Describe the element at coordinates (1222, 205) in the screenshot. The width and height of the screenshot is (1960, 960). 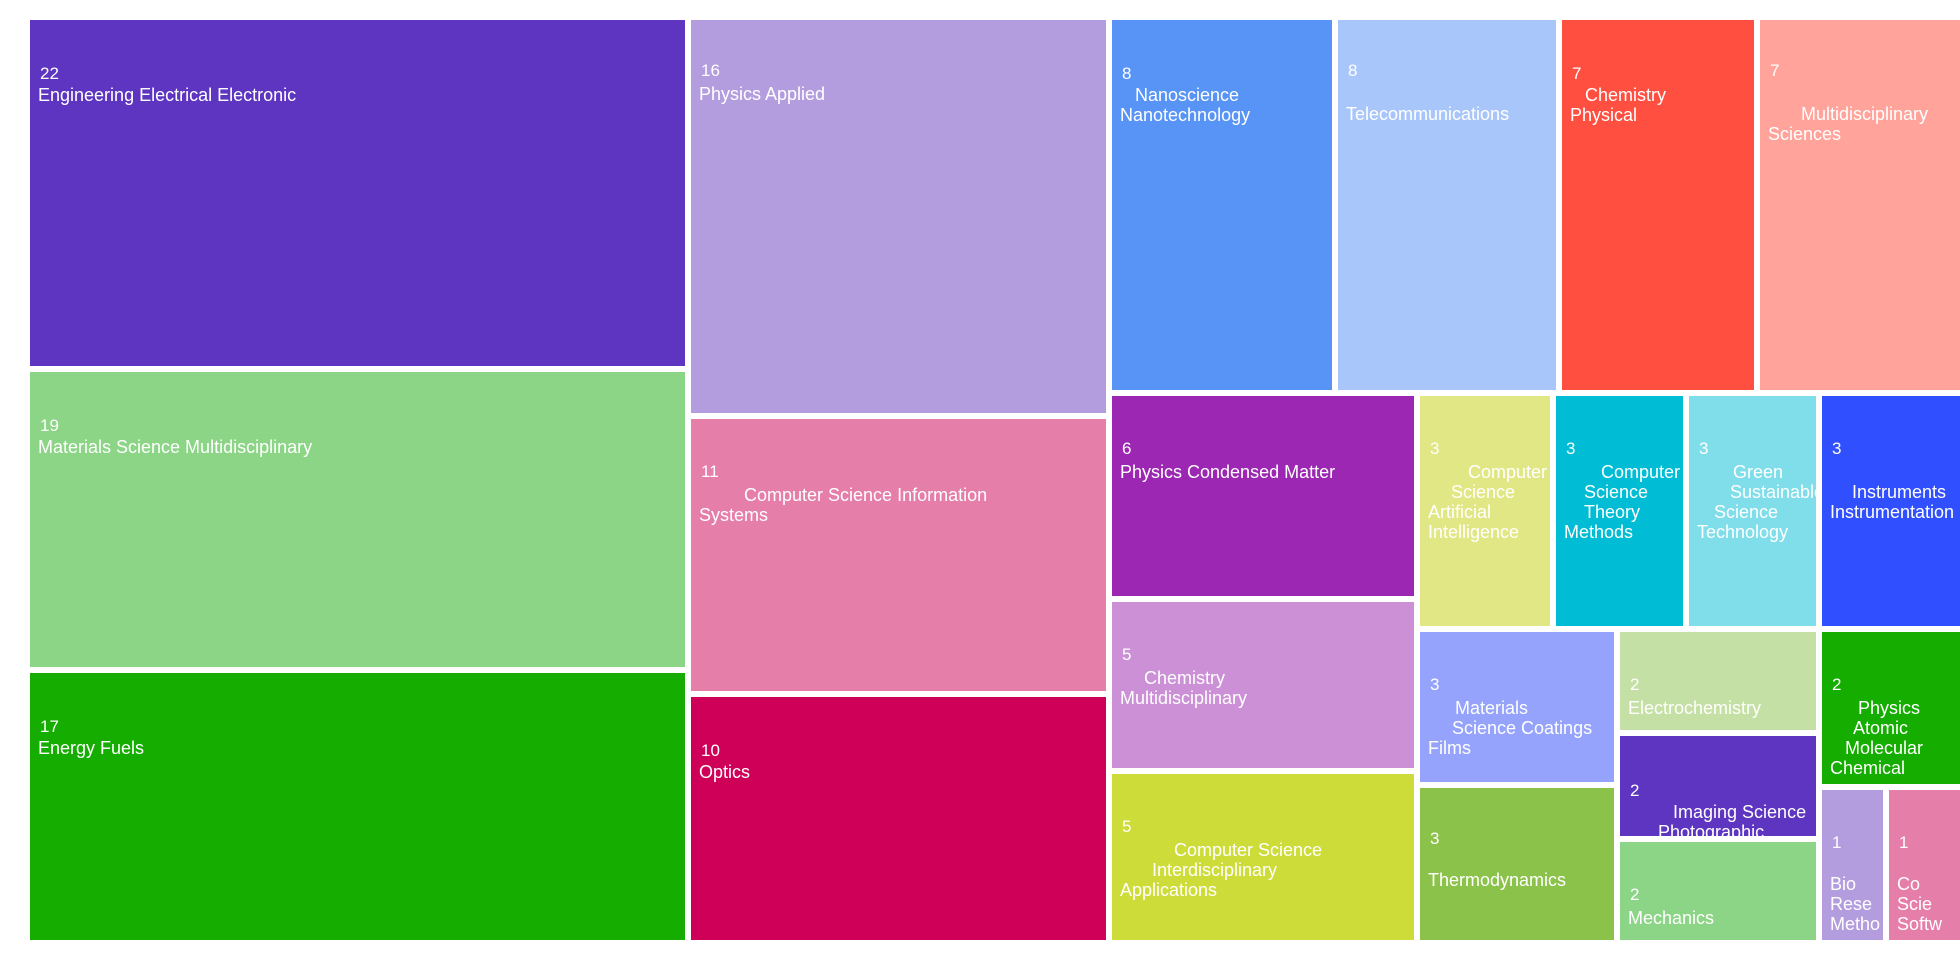
I see `treemap-rect-nanoscience-nanotechnology` at that location.